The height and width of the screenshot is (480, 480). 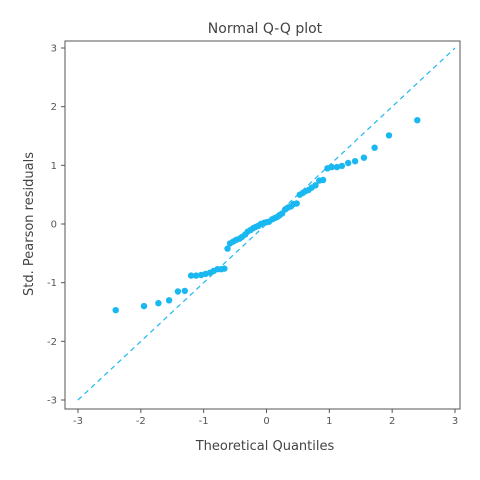 What do you see at coordinates (455, 421) in the screenshot?
I see `x-tick-label: 3` at bounding box center [455, 421].